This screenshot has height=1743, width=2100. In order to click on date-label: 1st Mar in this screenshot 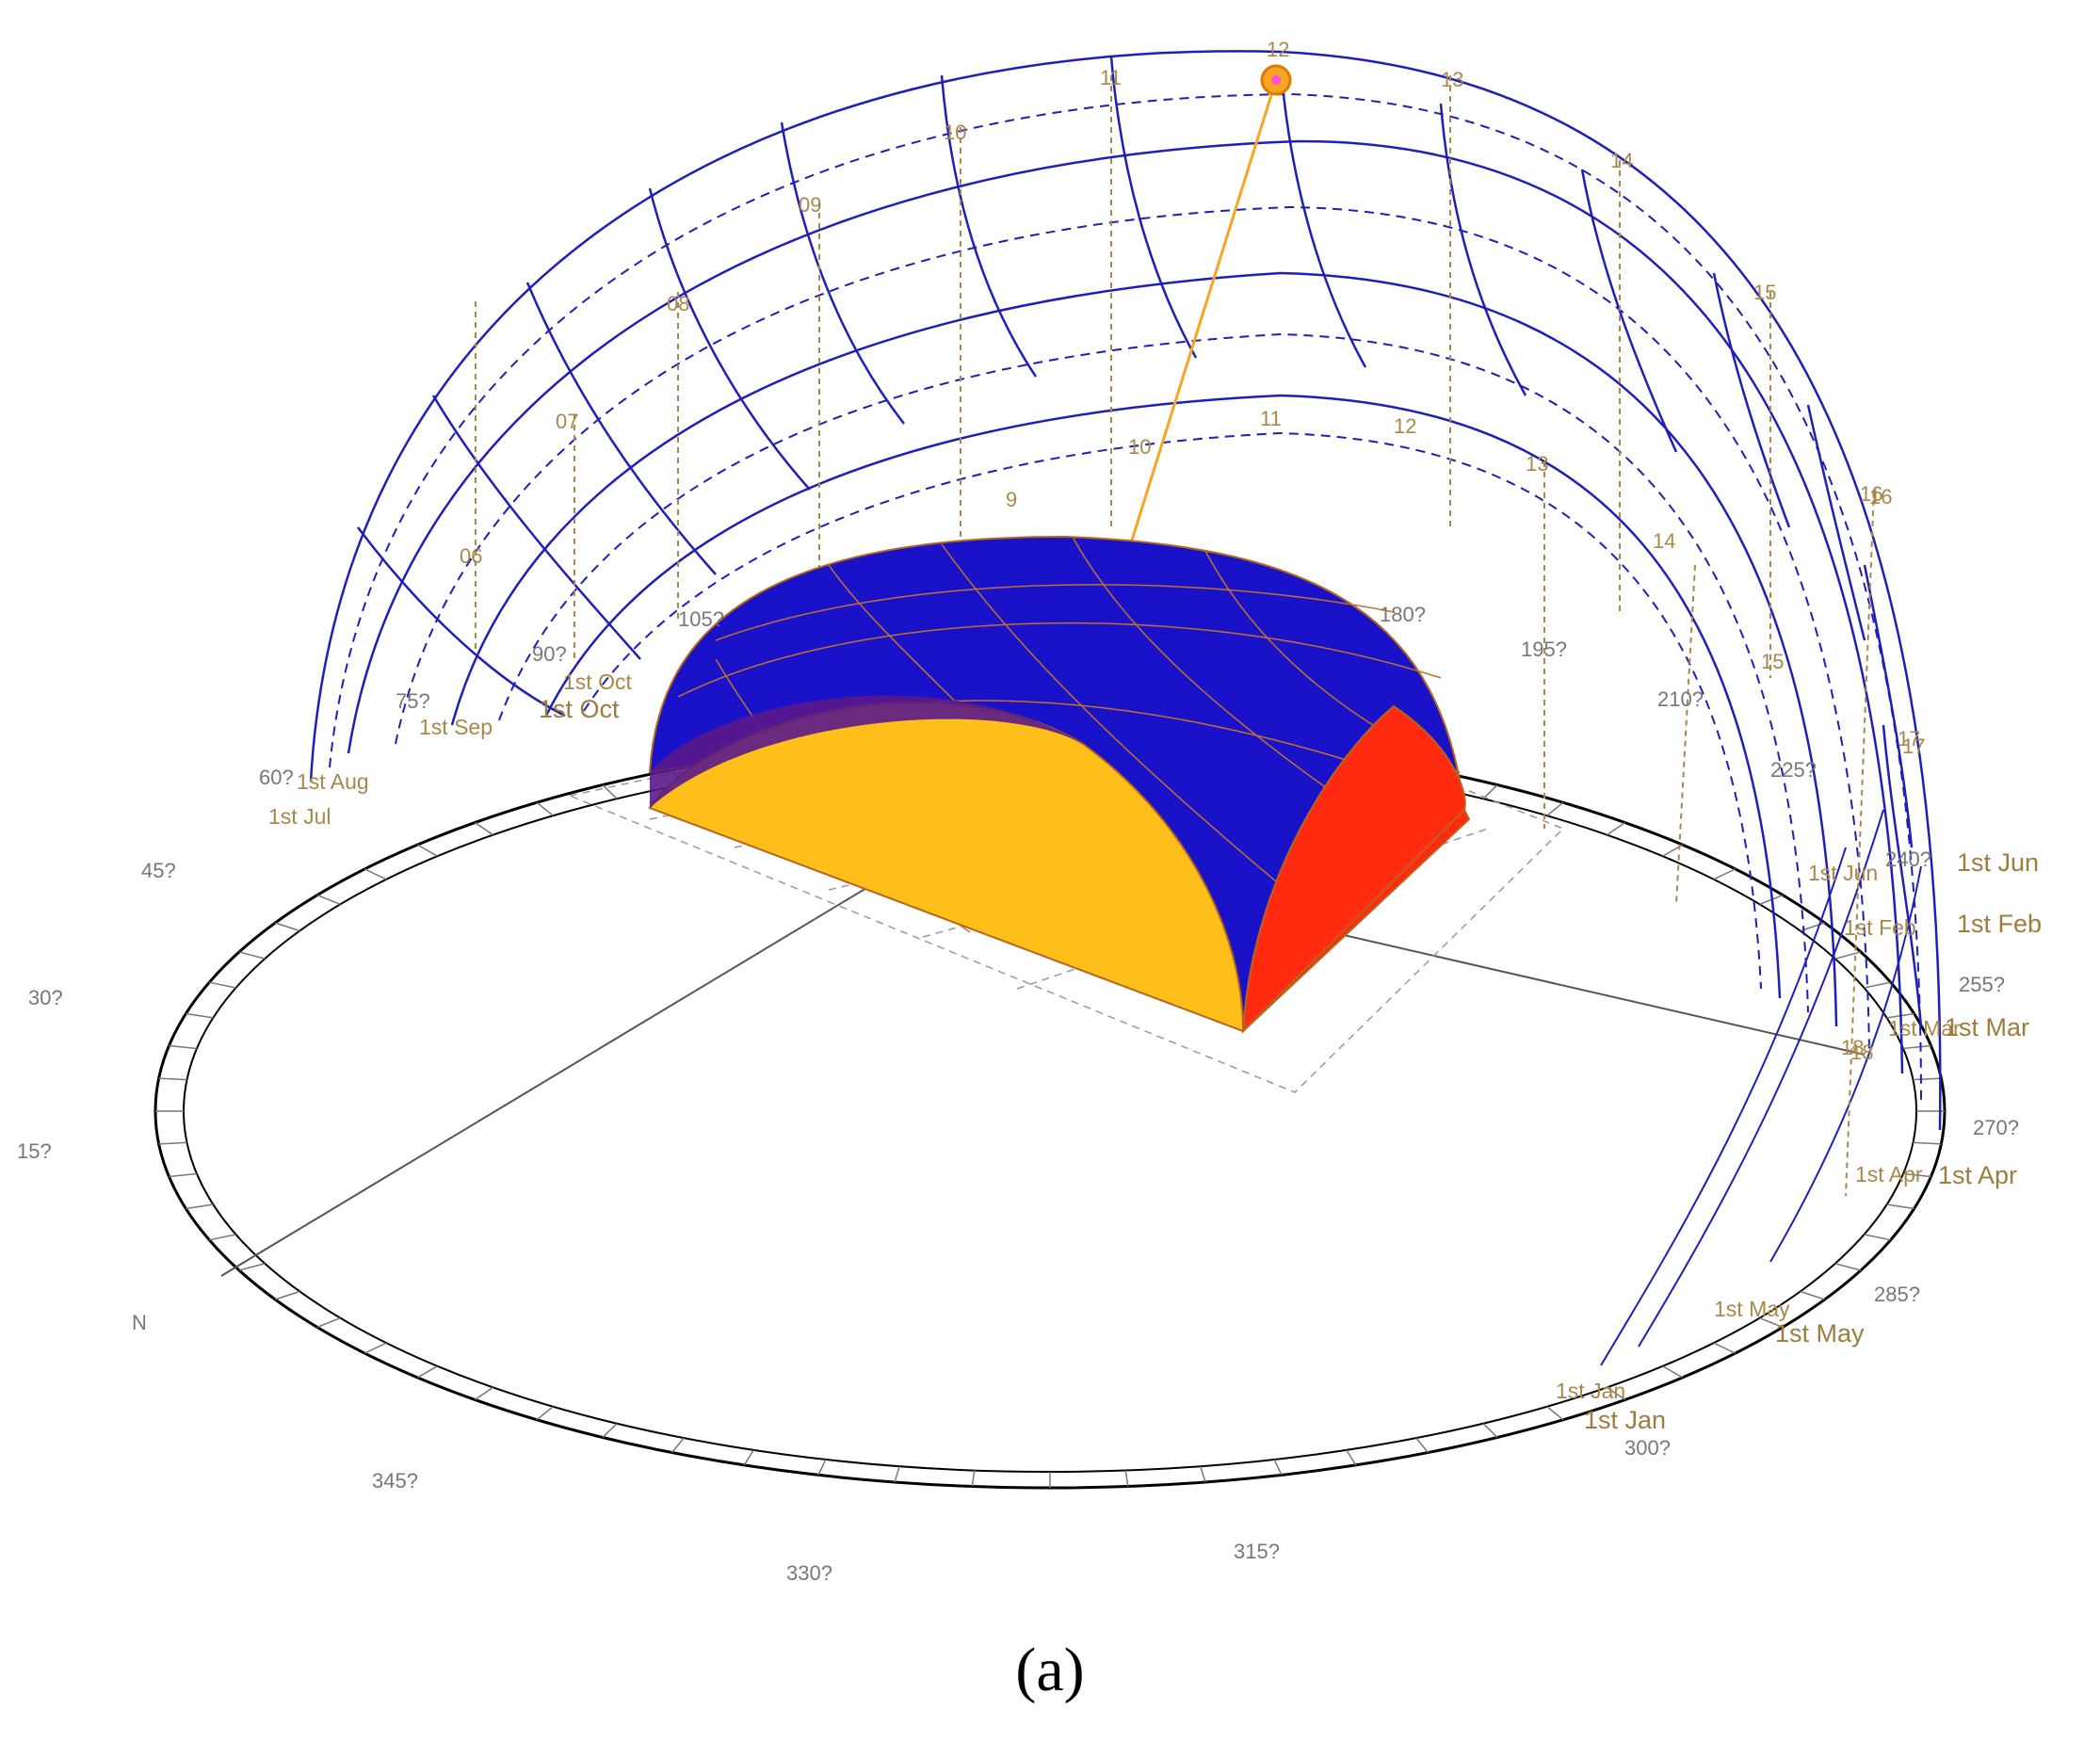, I will do `click(1925, 1028)`.